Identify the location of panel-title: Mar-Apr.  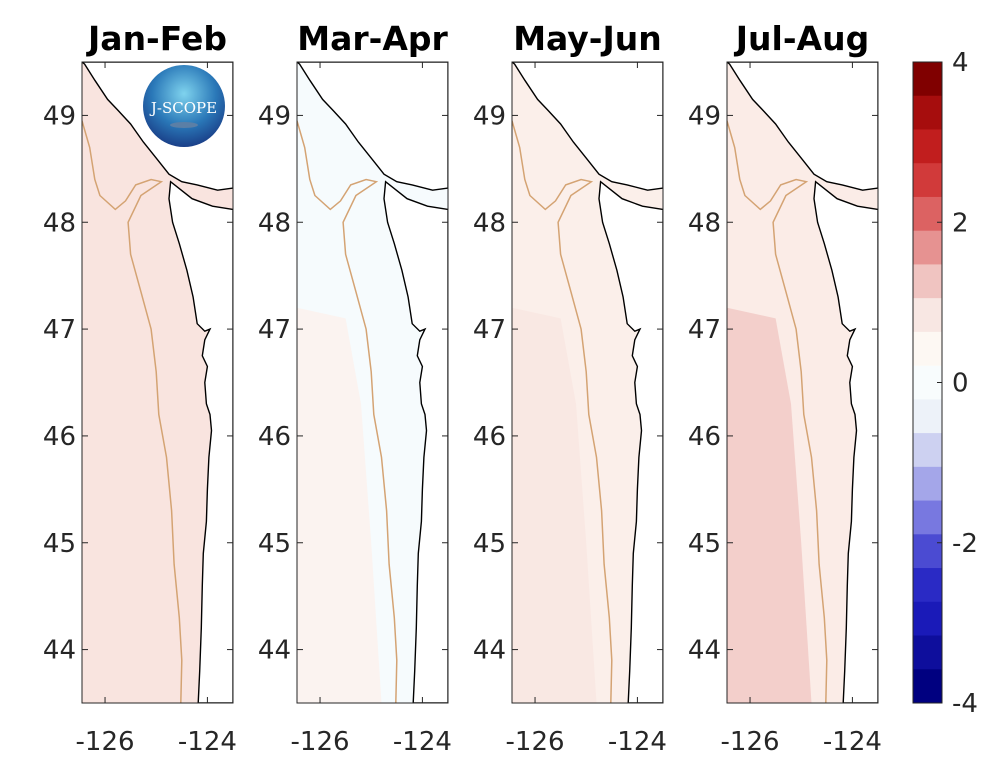
(372, 38).